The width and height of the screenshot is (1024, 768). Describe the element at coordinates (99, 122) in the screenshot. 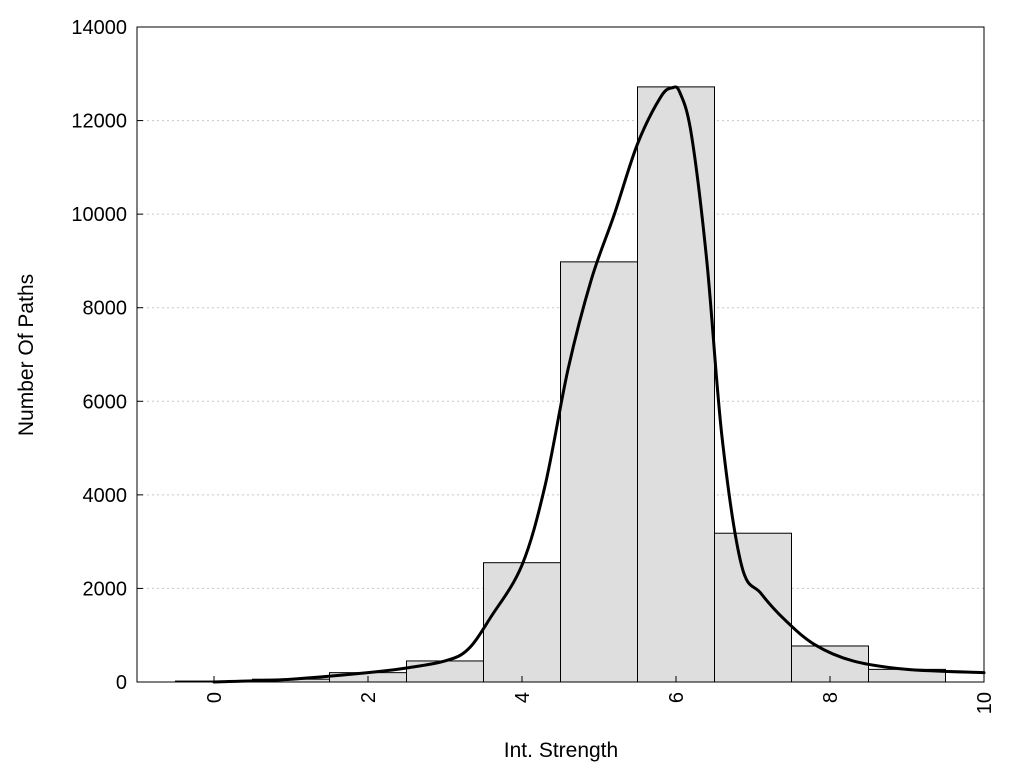

I see `y-tick-label: 12000` at that location.